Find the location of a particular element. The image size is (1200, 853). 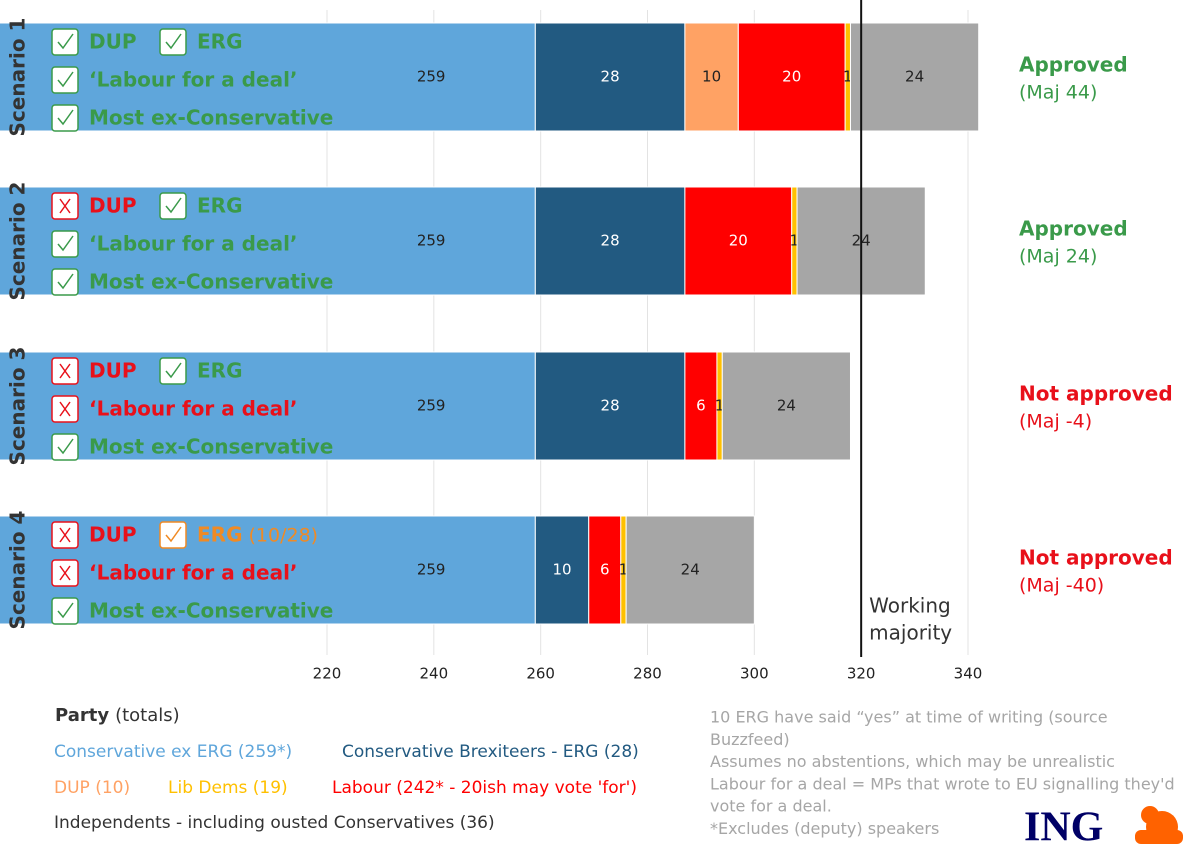

result-majority: (Maj 24) is located at coordinates (1058, 257).